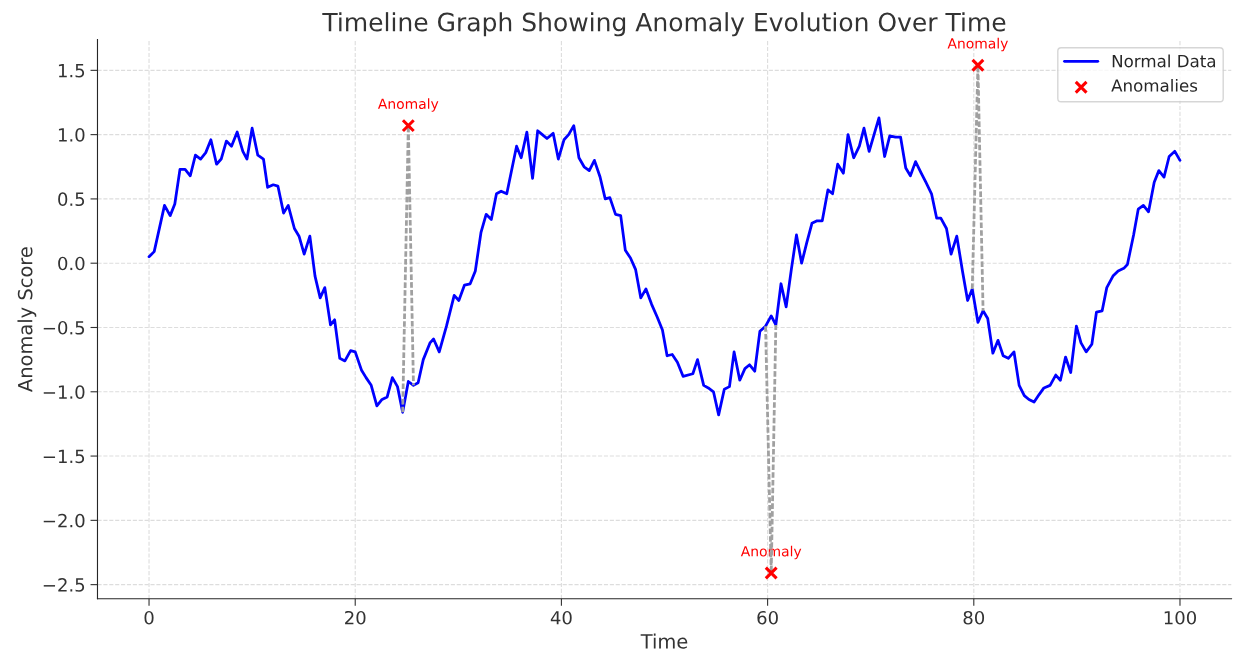 Image resolution: width=1234 pixels, height=658 pixels. Describe the element at coordinates (1164, 61) in the screenshot. I see `legend-label: Normal Data` at that location.